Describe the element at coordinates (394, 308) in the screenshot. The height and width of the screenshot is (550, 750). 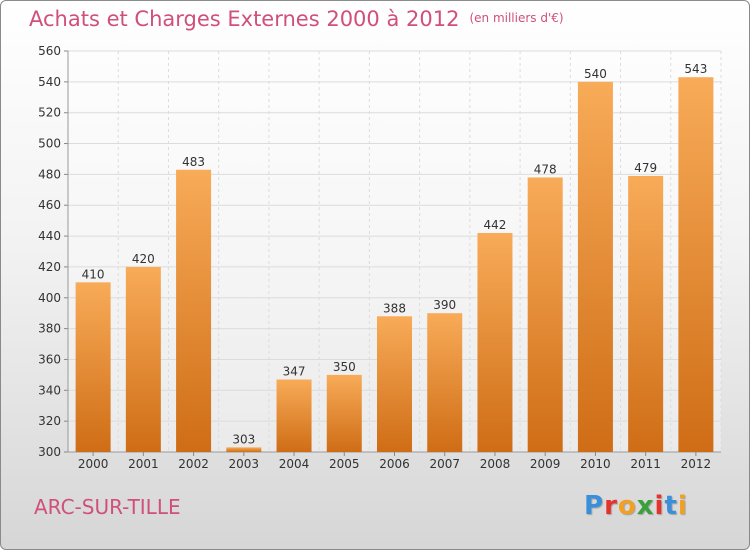
I see `data-label: 388` at that location.